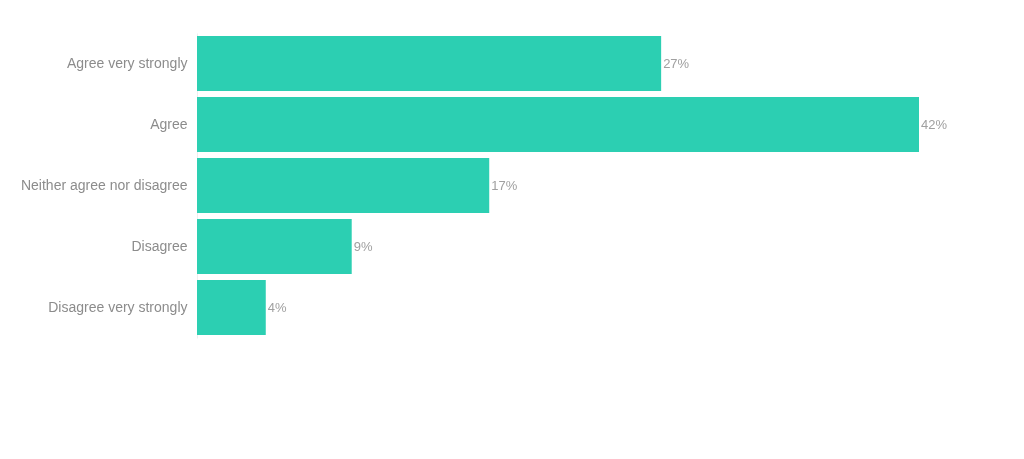  Describe the element at coordinates (159, 245) in the screenshot. I see `y-tick-label: Disagree` at that location.